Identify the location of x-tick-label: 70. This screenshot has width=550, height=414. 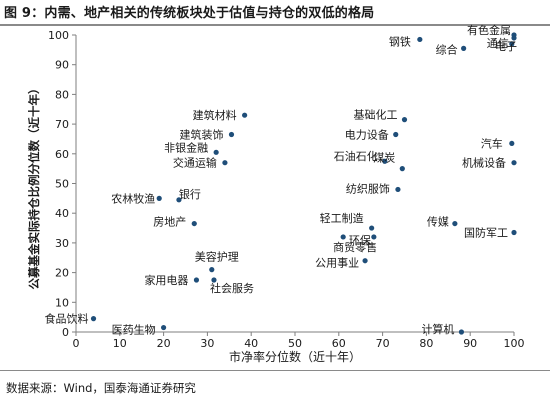
(383, 343).